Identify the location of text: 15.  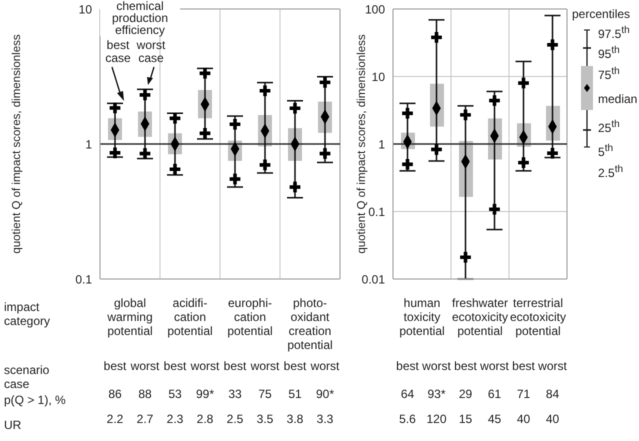
(465, 419).